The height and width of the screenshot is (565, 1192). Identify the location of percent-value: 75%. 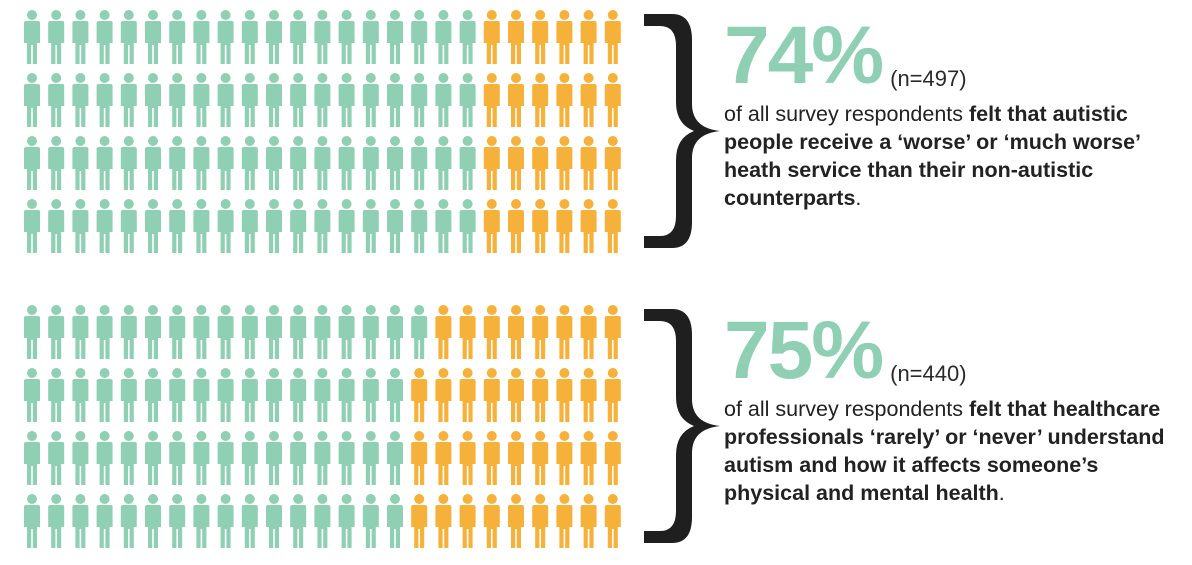
(804, 350).